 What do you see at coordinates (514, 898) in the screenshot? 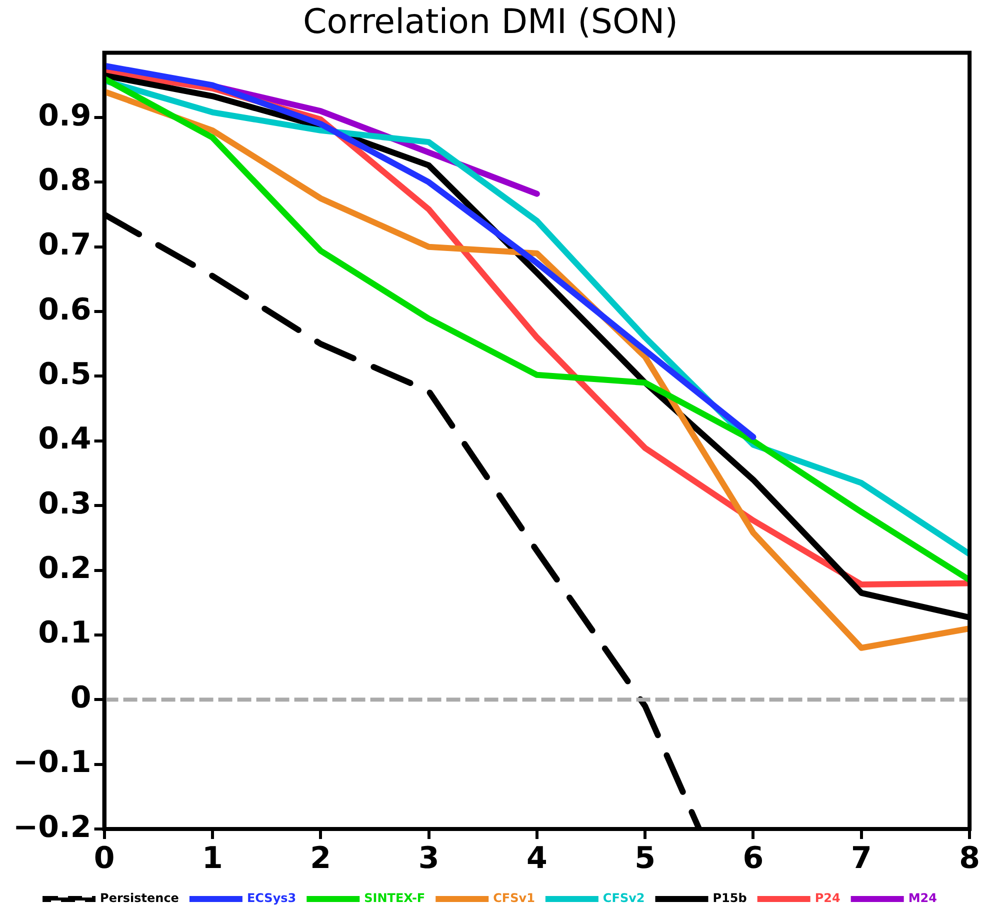
I see `legend-label: CFSv1` at bounding box center [514, 898].